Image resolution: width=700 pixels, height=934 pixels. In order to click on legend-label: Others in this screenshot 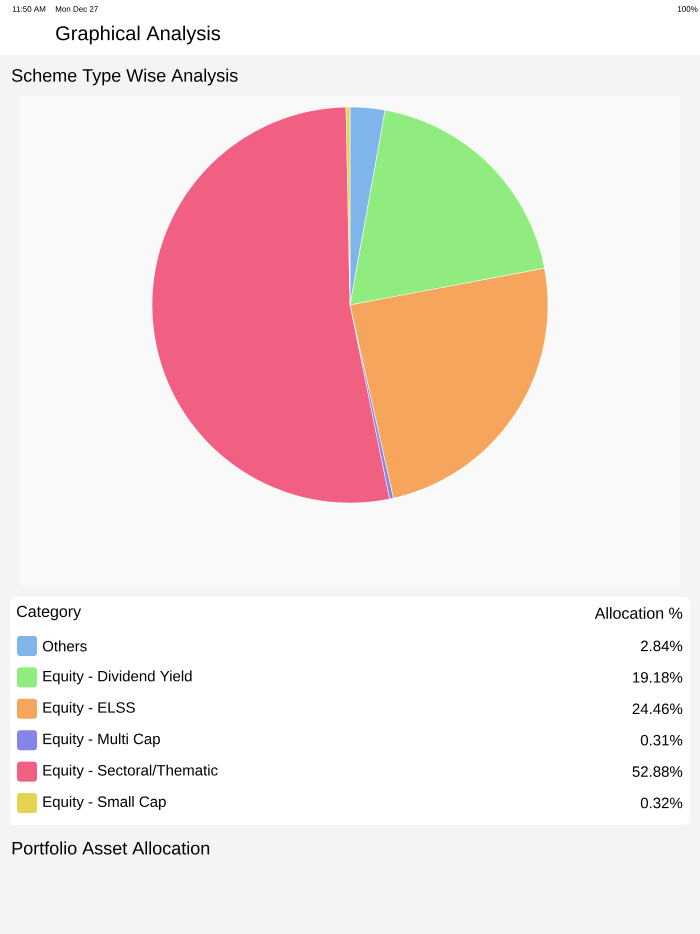, I will do `click(64, 646)`.